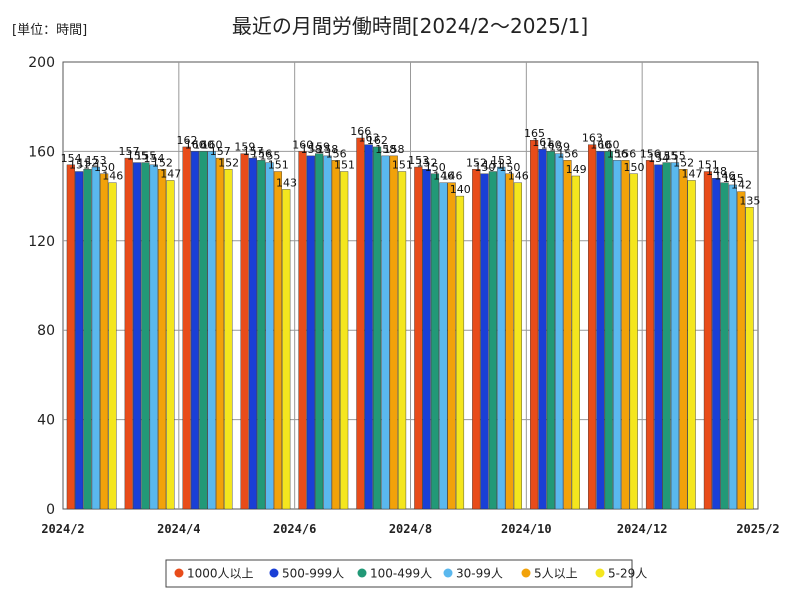 The width and height of the screenshot is (800, 600). Describe the element at coordinates (556, 574) in the screenshot. I see `legend-label: 5人以上` at that location.